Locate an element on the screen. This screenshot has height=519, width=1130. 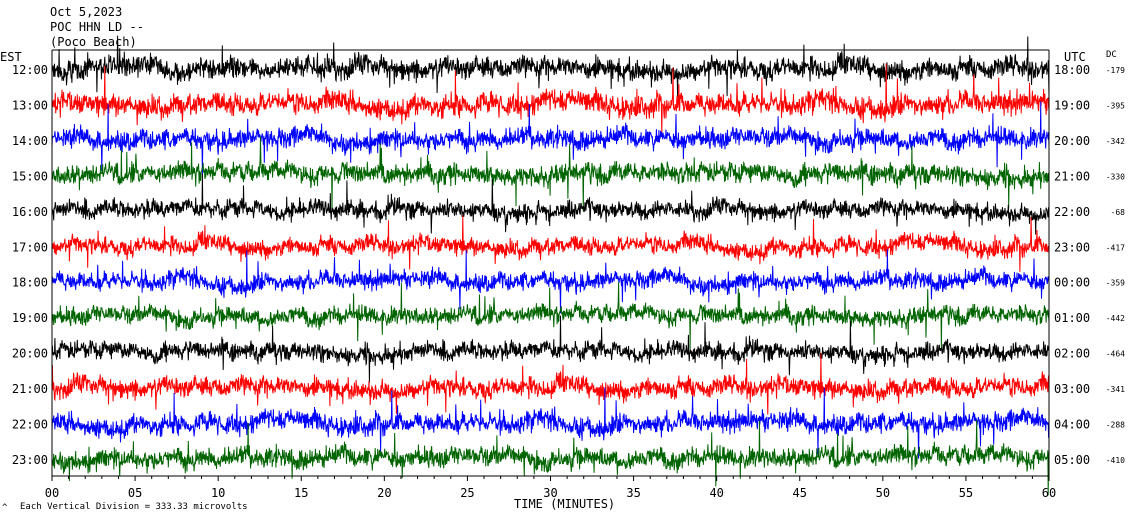
utc-hour-label: 19:00 is located at coordinates (1072, 105).